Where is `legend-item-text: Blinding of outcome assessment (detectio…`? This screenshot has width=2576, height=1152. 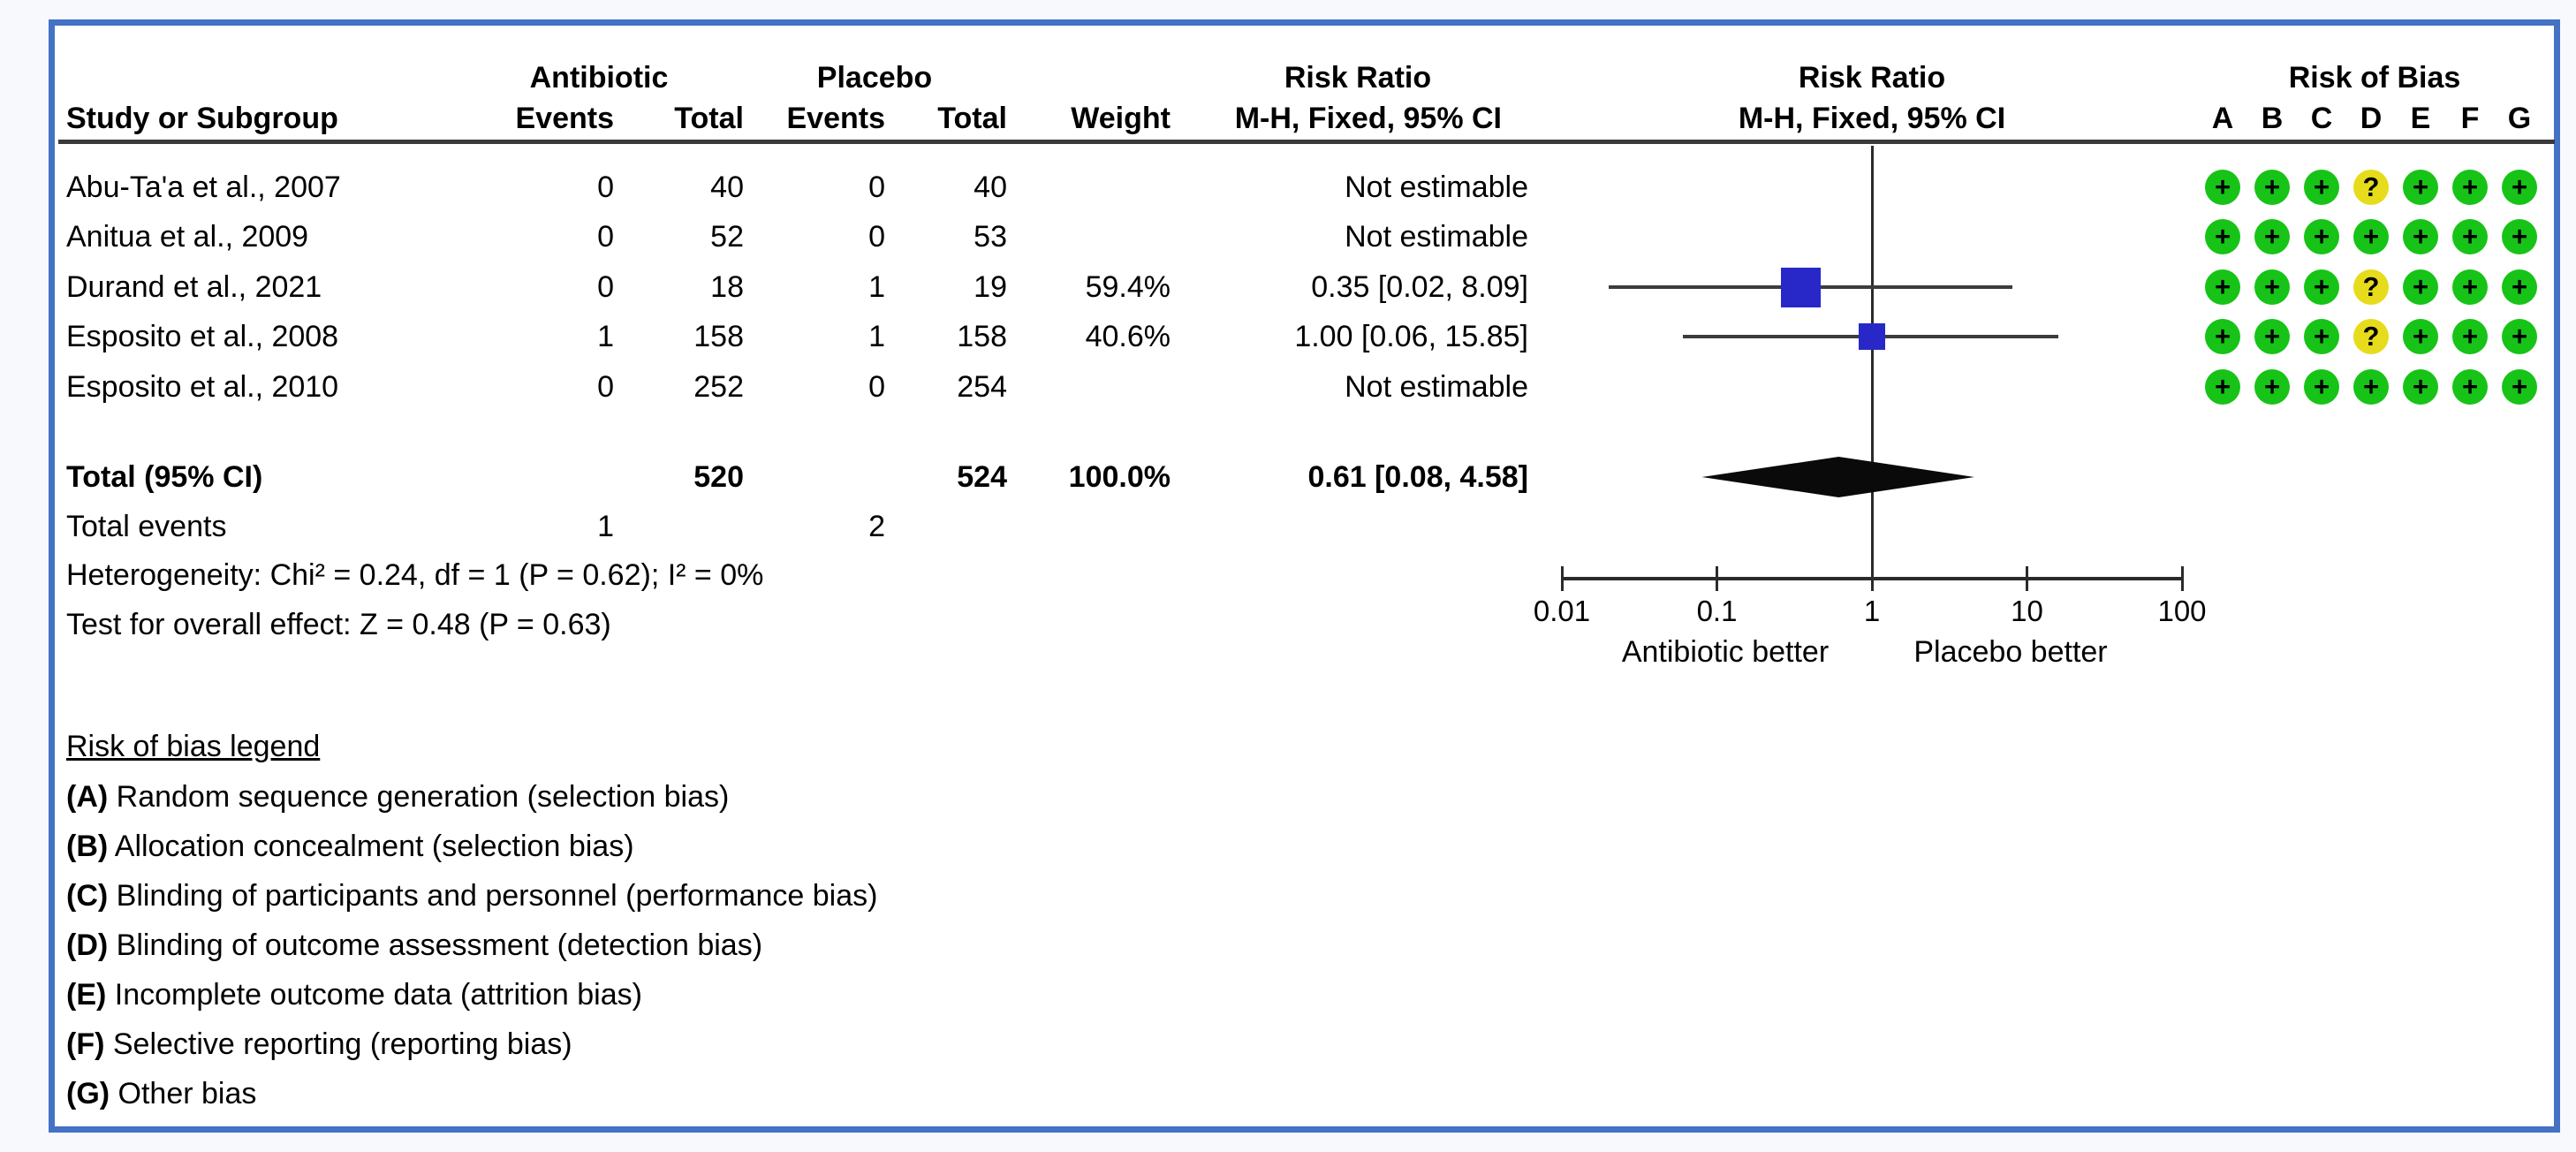
legend-item-text: Blinding of outcome assessment (detectio… is located at coordinates (436, 945).